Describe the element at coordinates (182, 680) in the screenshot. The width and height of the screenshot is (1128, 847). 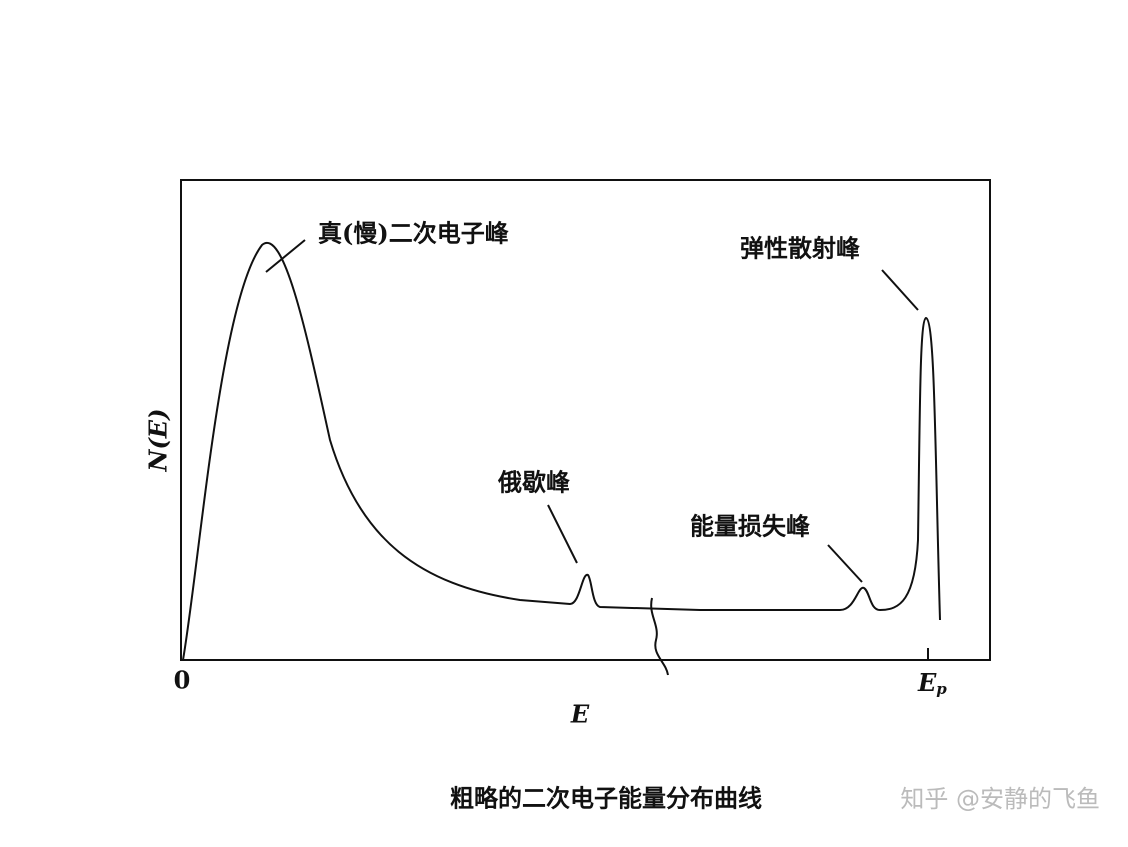
I see `origin-label: 0` at that location.